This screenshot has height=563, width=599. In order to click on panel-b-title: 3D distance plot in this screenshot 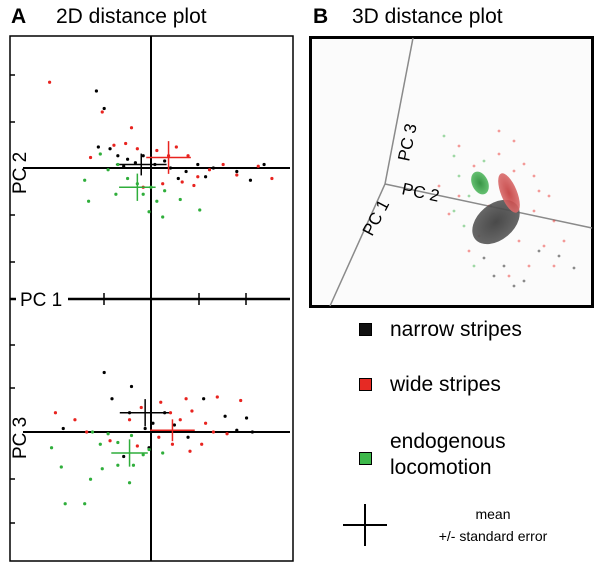, I will do `click(427, 16)`.